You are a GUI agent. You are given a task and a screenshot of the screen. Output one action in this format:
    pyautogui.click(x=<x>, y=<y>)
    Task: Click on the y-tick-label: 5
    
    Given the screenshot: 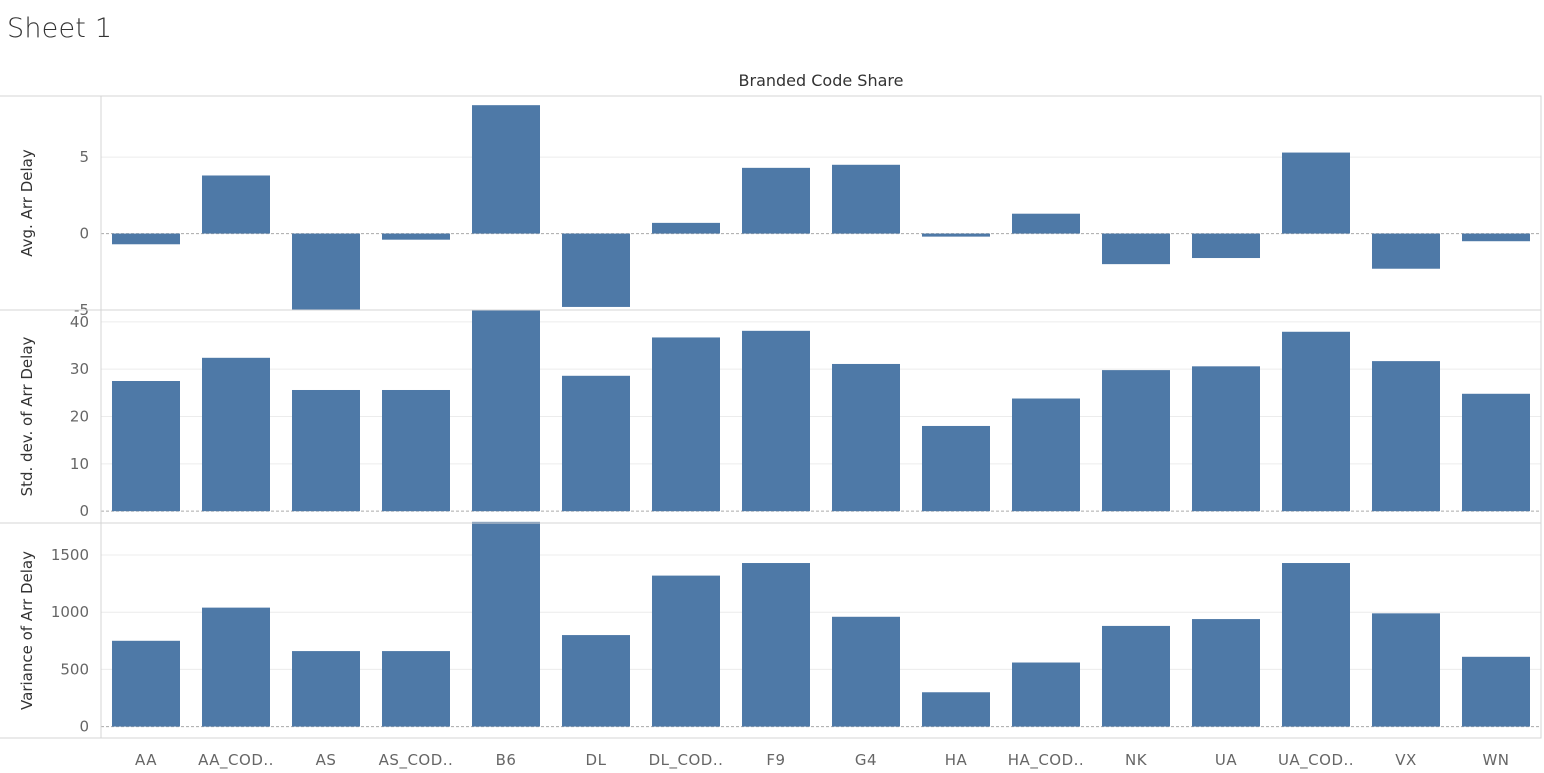 What is the action you would take?
    pyautogui.click(x=84, y=157)
    